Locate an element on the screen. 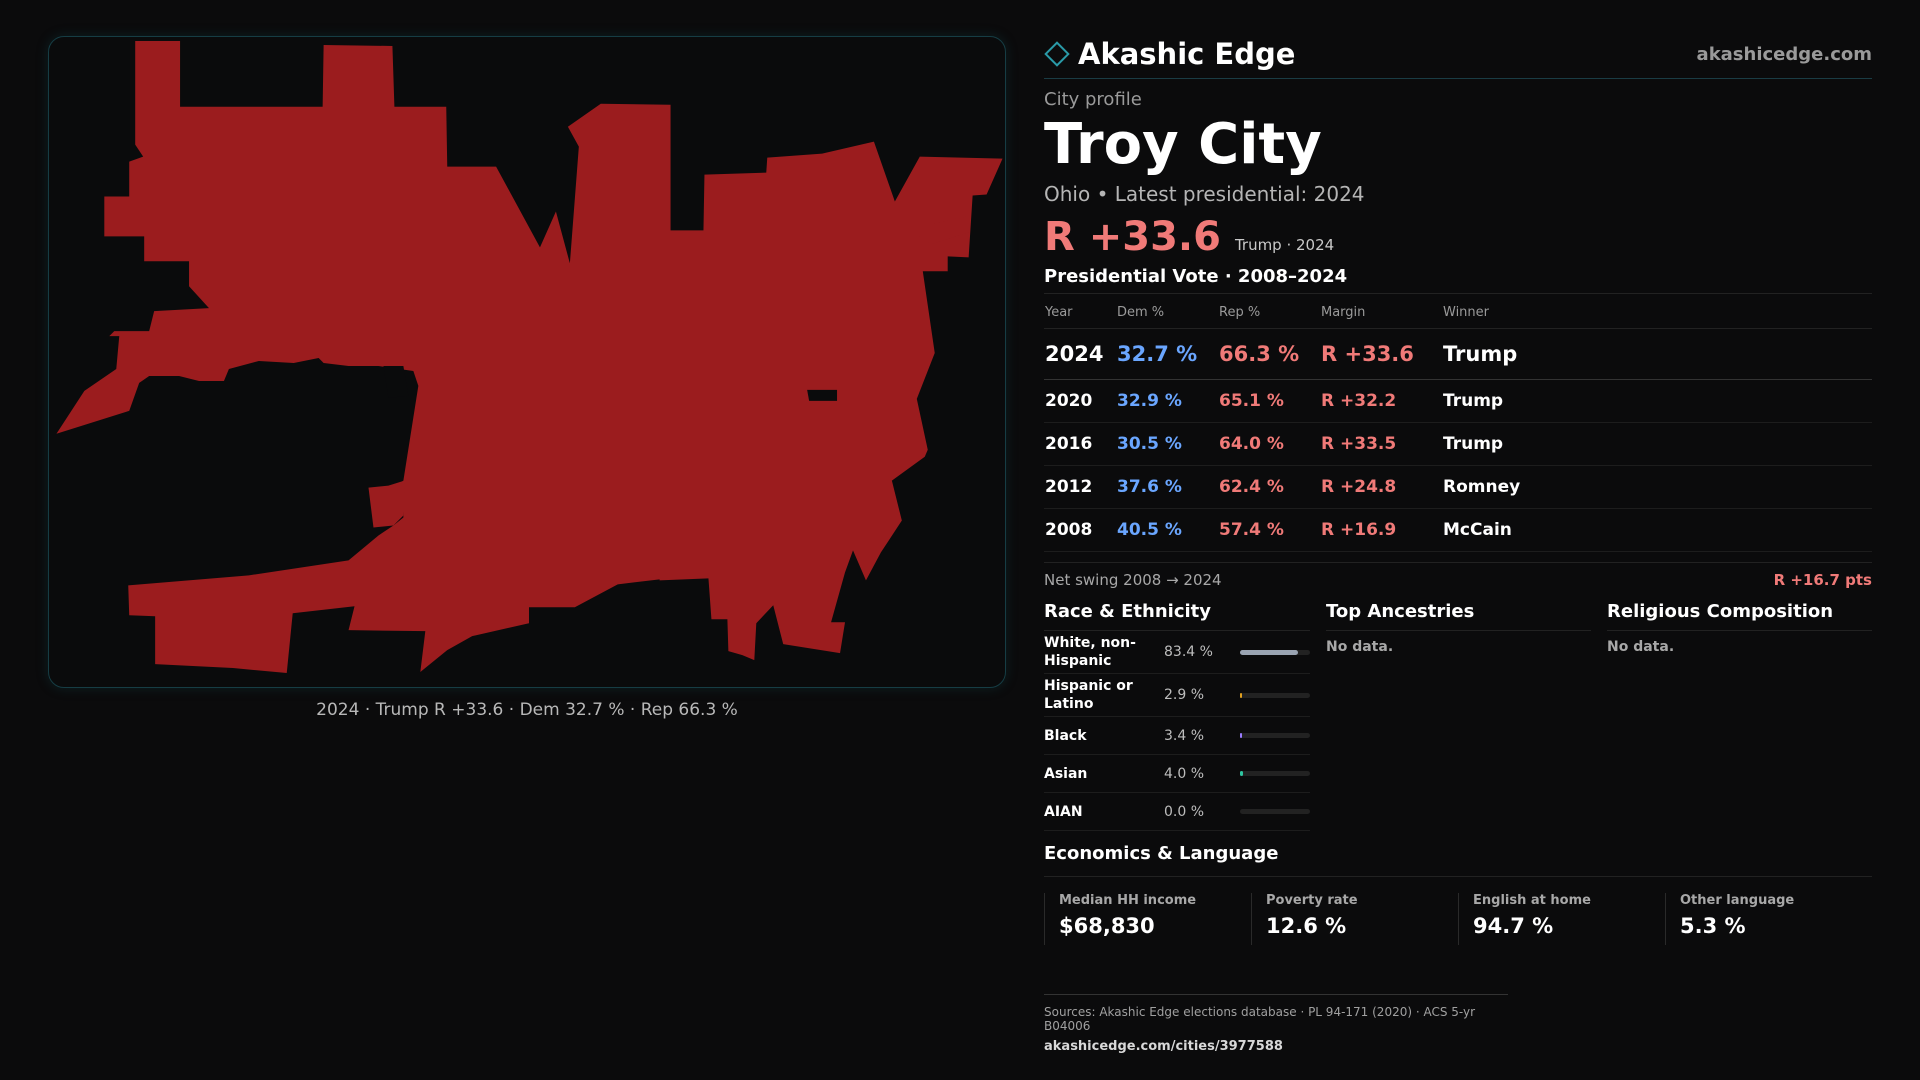  brand: Akashic Edge is located at coordinates (1169, 54).